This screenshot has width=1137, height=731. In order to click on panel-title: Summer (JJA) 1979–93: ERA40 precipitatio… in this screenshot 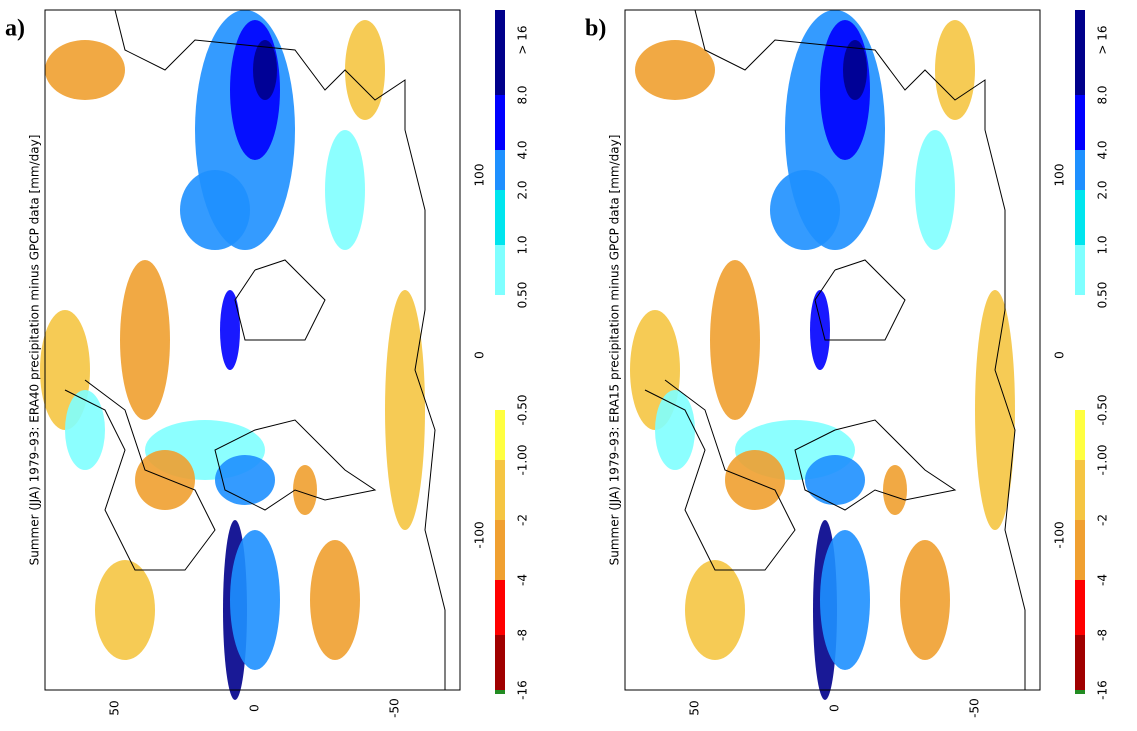, I will do `click(35, 350)`.